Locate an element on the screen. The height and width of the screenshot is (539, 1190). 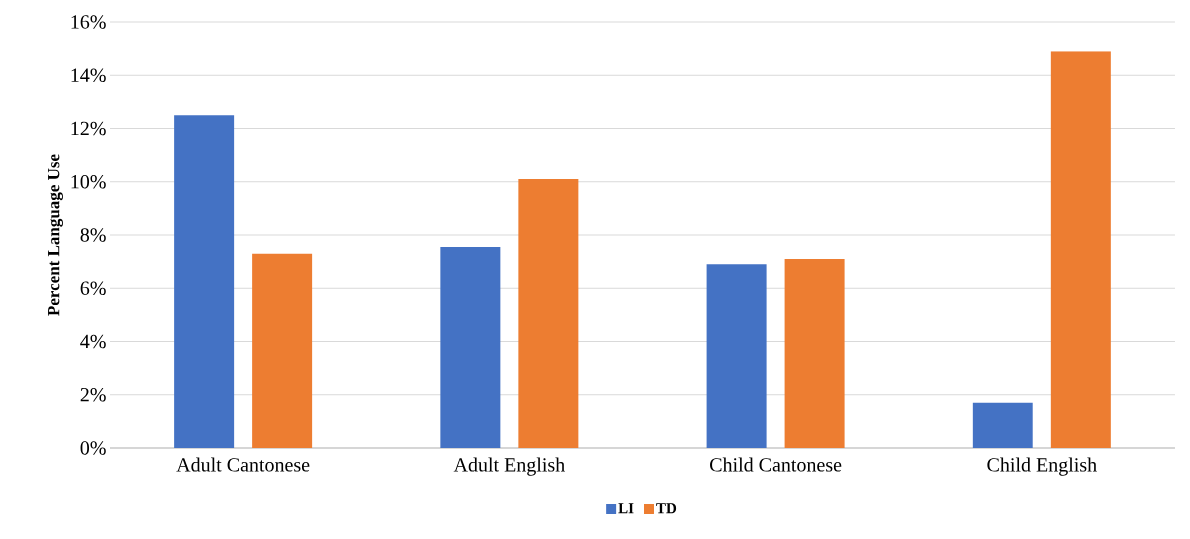
x-tick-label: Adult English is located at coordinates (509, 466).